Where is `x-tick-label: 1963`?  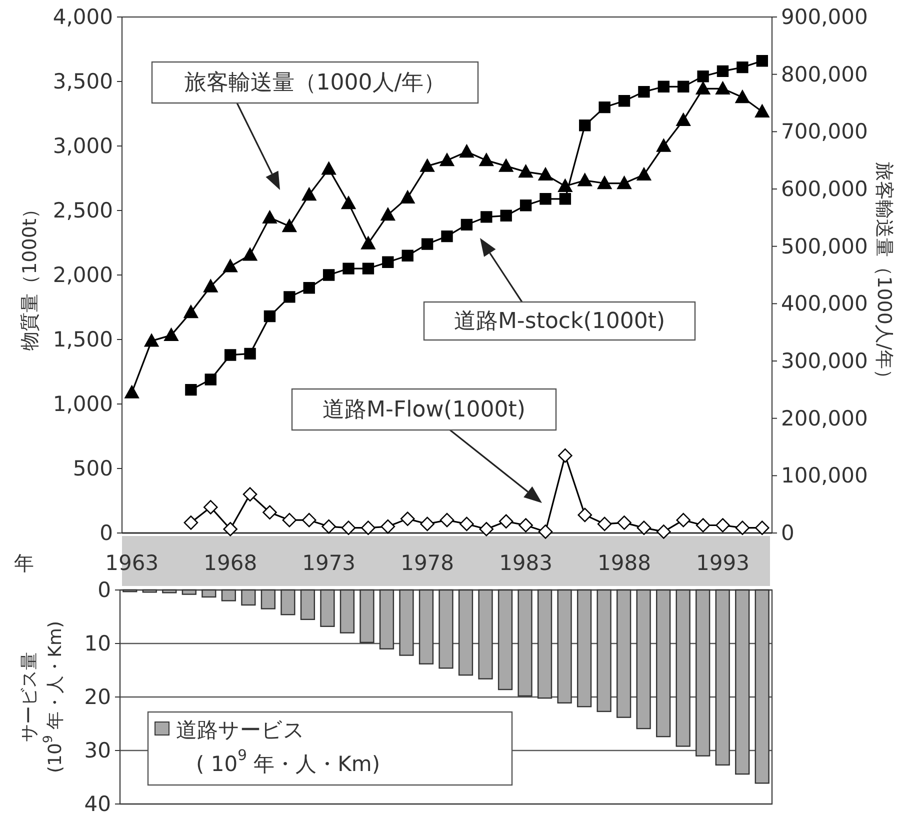 x-tick-label: 1963 is located at coordinates (132, 563).